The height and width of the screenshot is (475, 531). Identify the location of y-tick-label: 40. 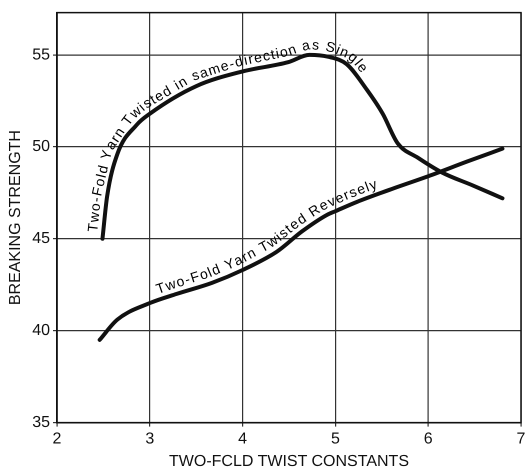
(41, 331).